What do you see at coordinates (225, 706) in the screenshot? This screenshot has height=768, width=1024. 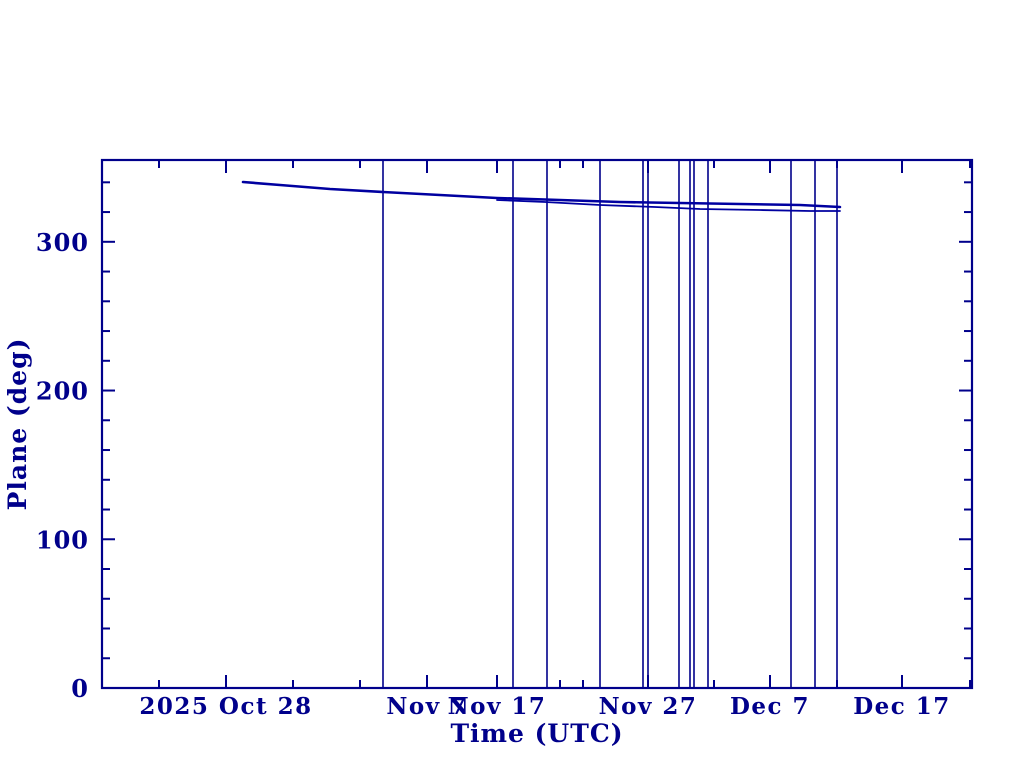 I see `x-tick-label: 2025 Oct 28` at bounding box center [225, 706].